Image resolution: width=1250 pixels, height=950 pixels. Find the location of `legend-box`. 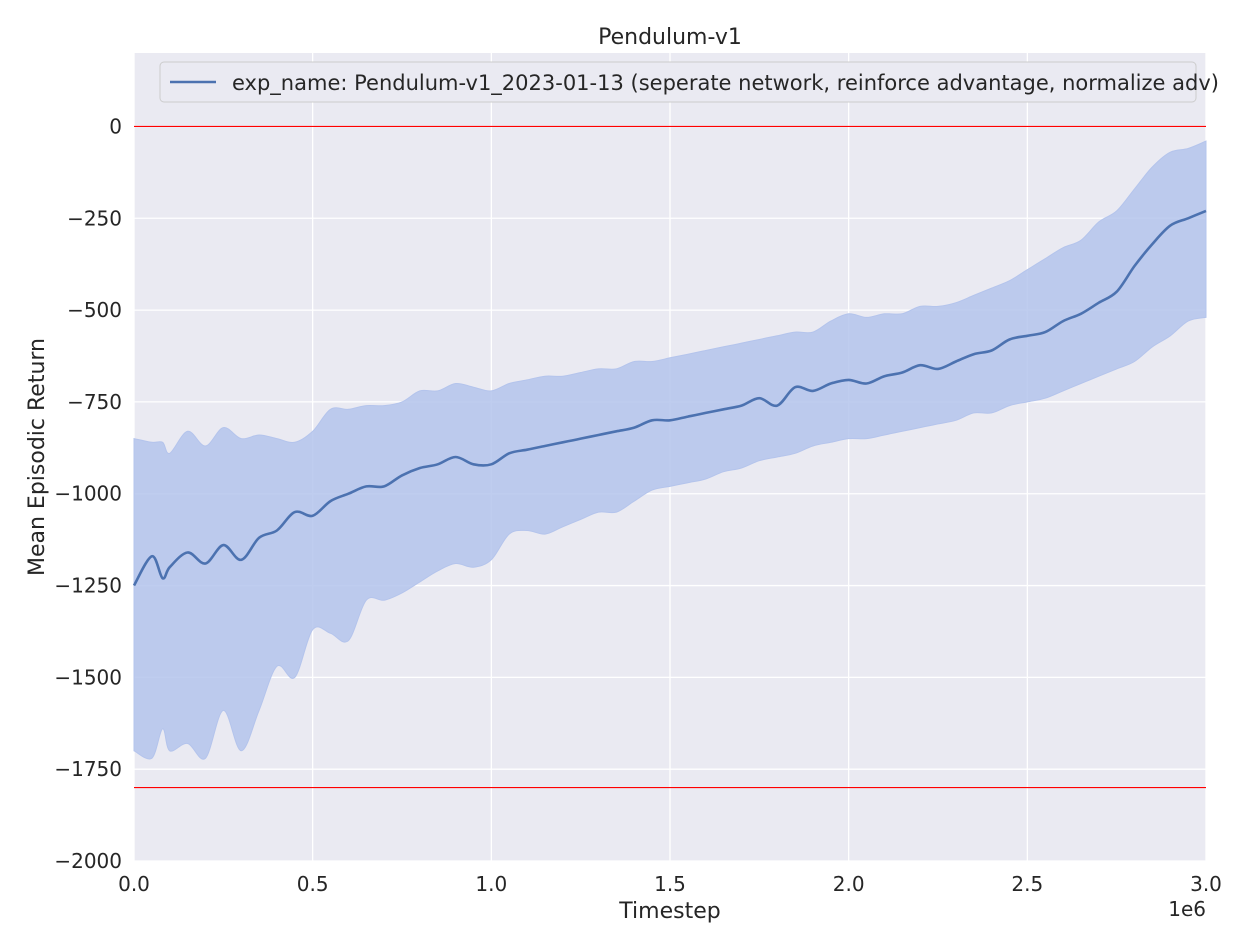

legend-box is located at coordinates (678, 82).